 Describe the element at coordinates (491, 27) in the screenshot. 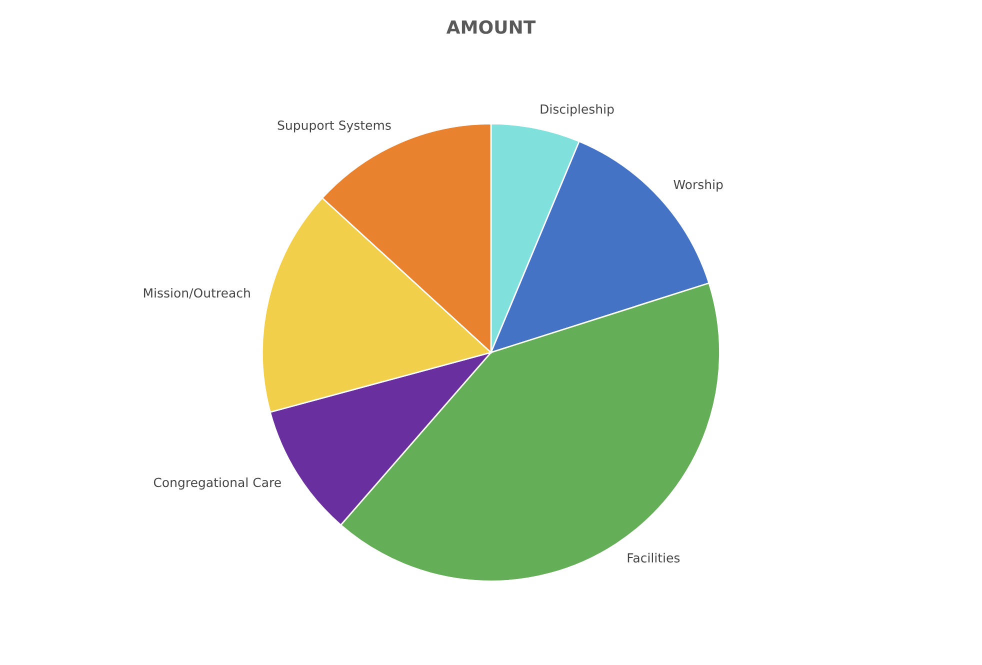

I see `chart-title: AMOUNT` at that location.